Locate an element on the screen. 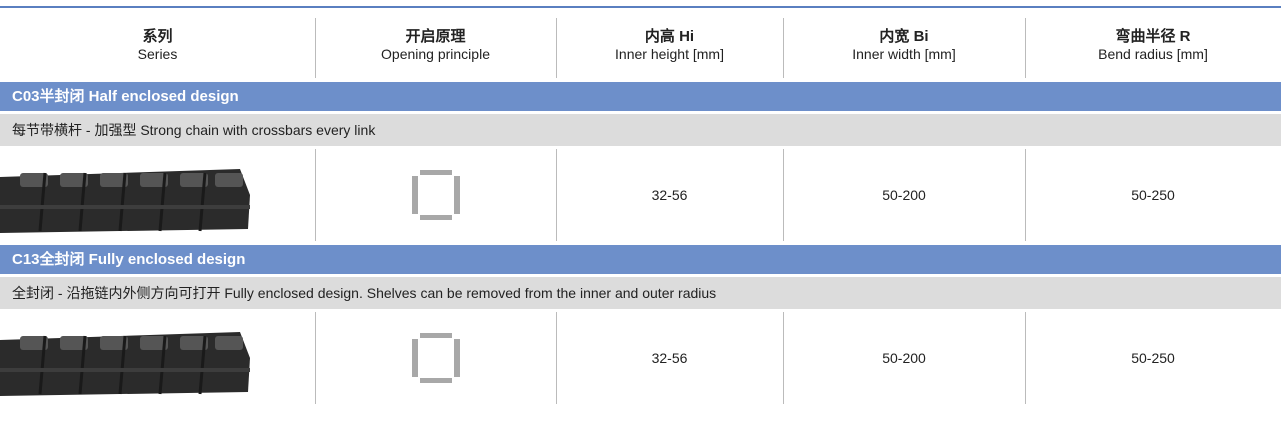 This screenshot has height=438, width=1281. header-en: Series is located at coordinates (157, 53).